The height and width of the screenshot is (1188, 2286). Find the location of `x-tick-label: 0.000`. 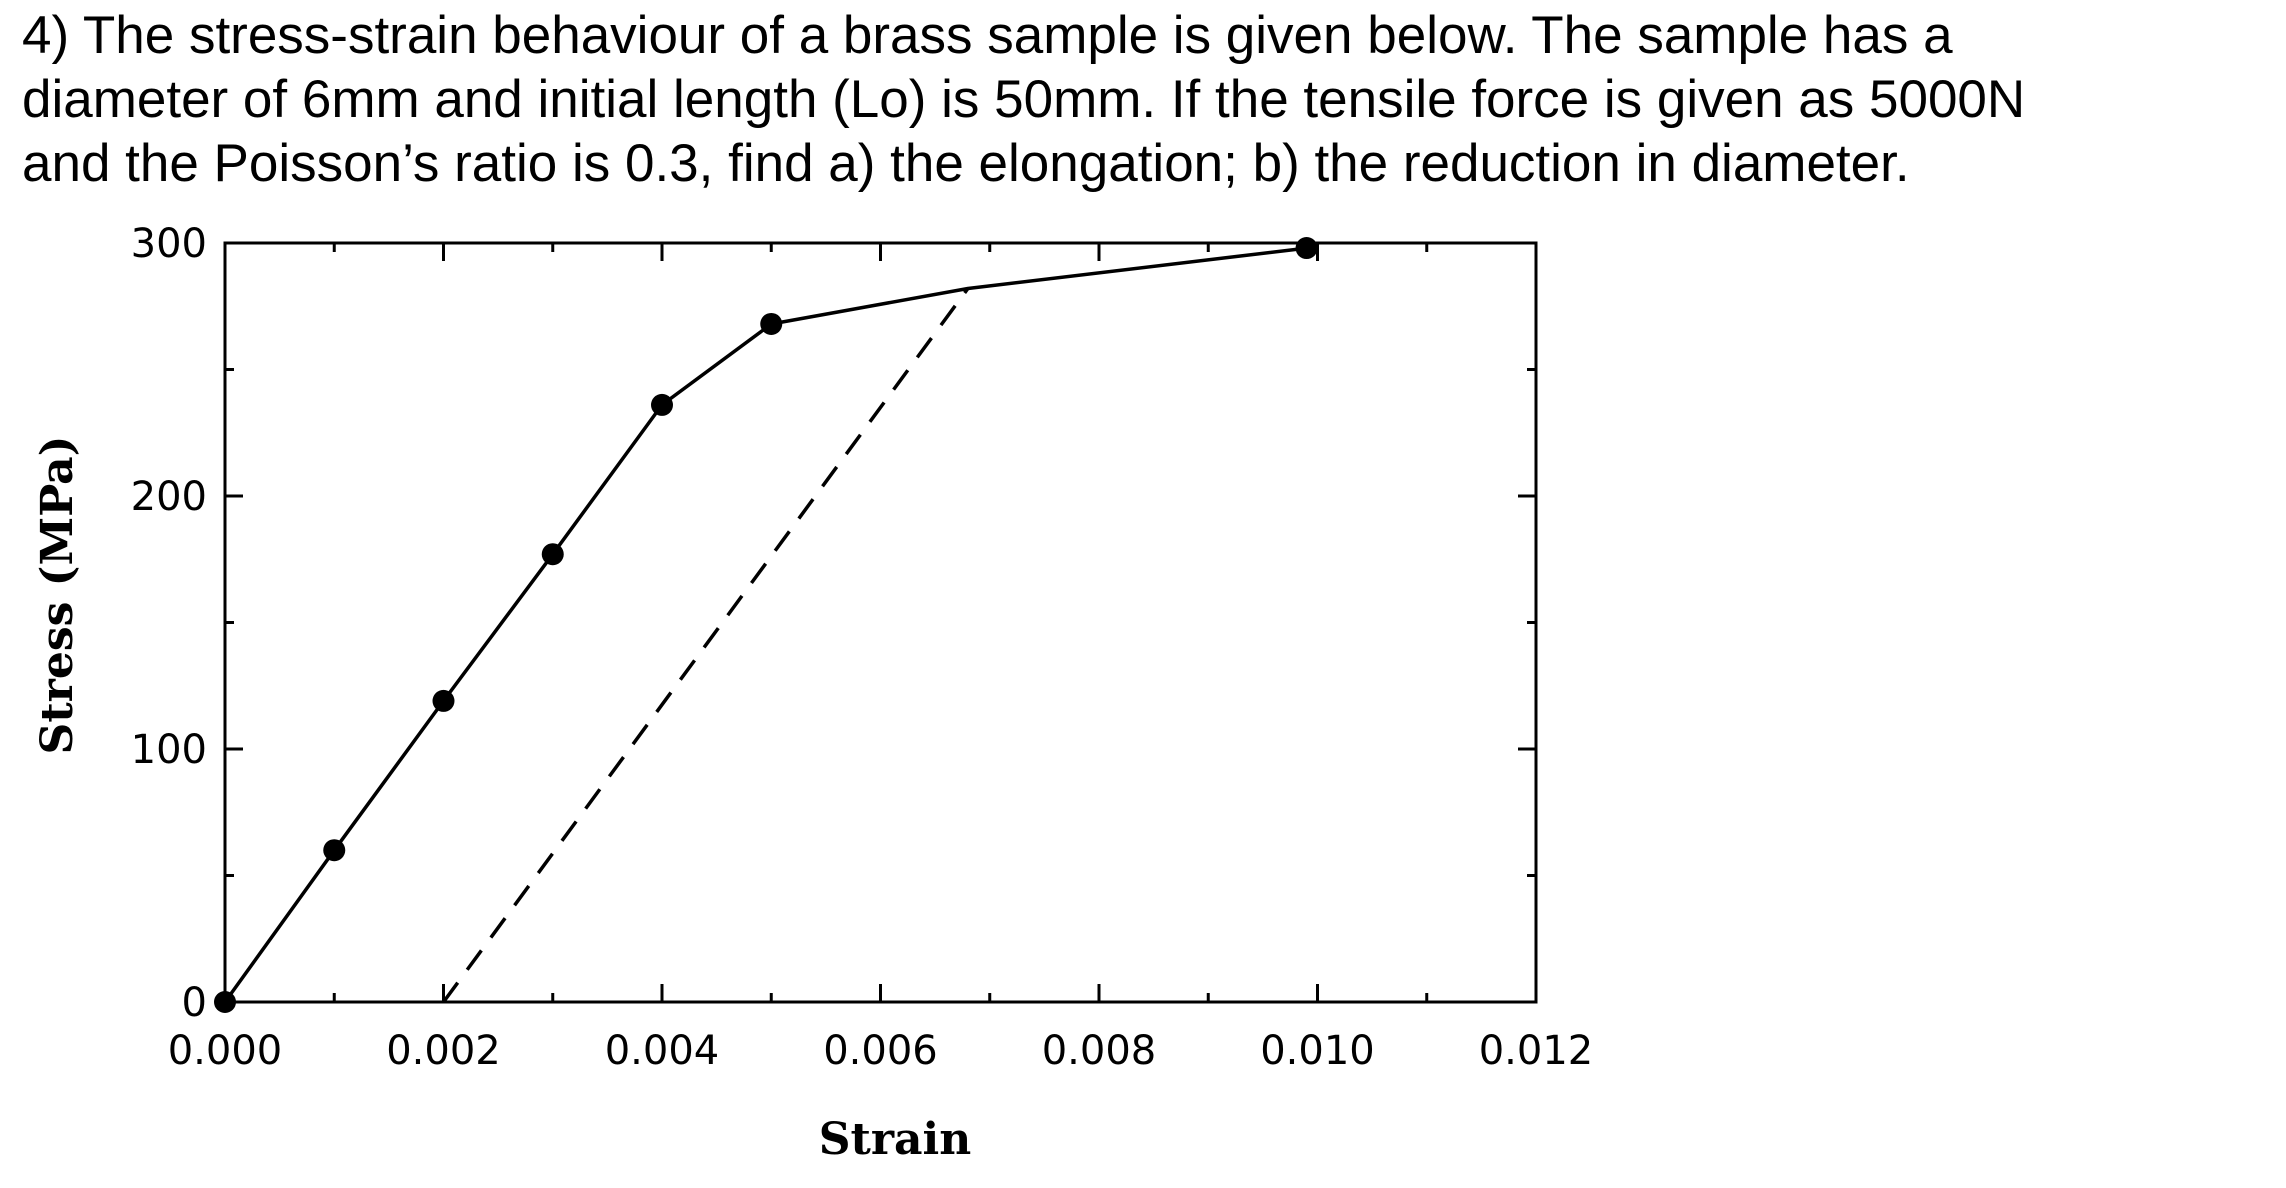

x-tick-label: 0.000 is located at coordinates (225, 1051).